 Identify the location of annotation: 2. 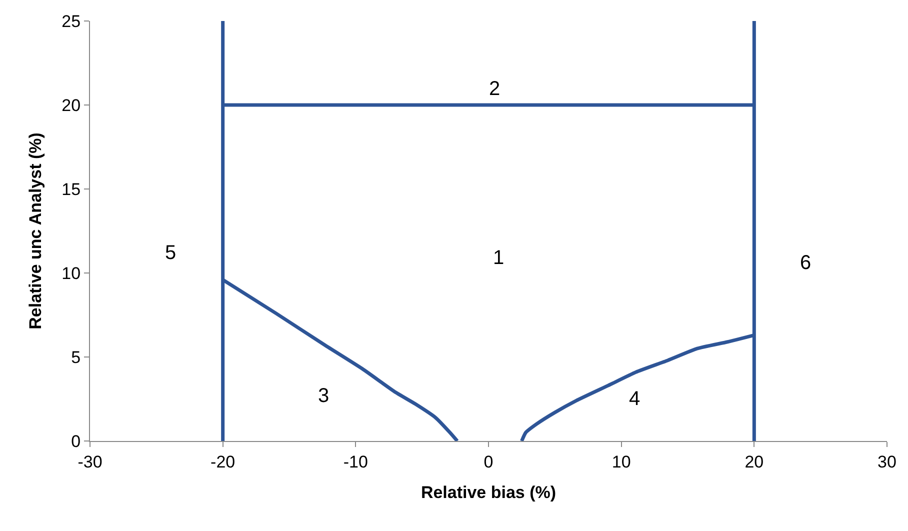
(494, 89).